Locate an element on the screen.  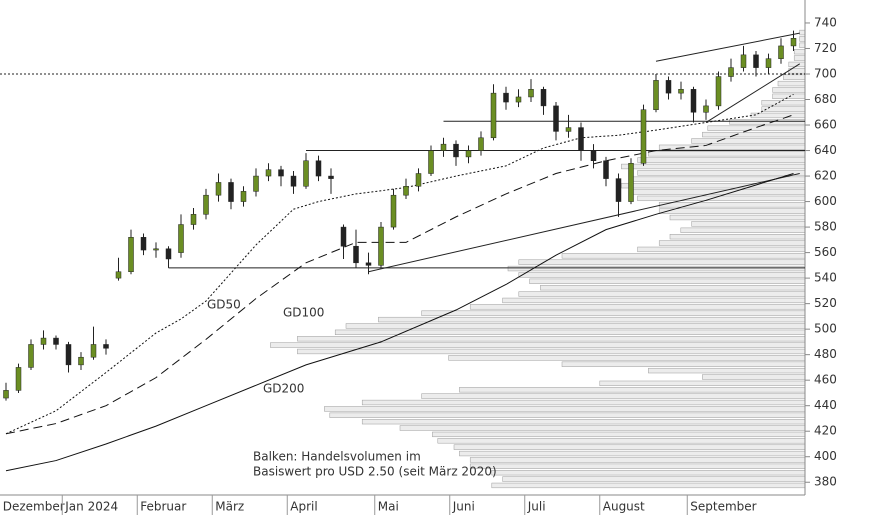
x-tick-label: Dezember is located at coordinates (34, 507).